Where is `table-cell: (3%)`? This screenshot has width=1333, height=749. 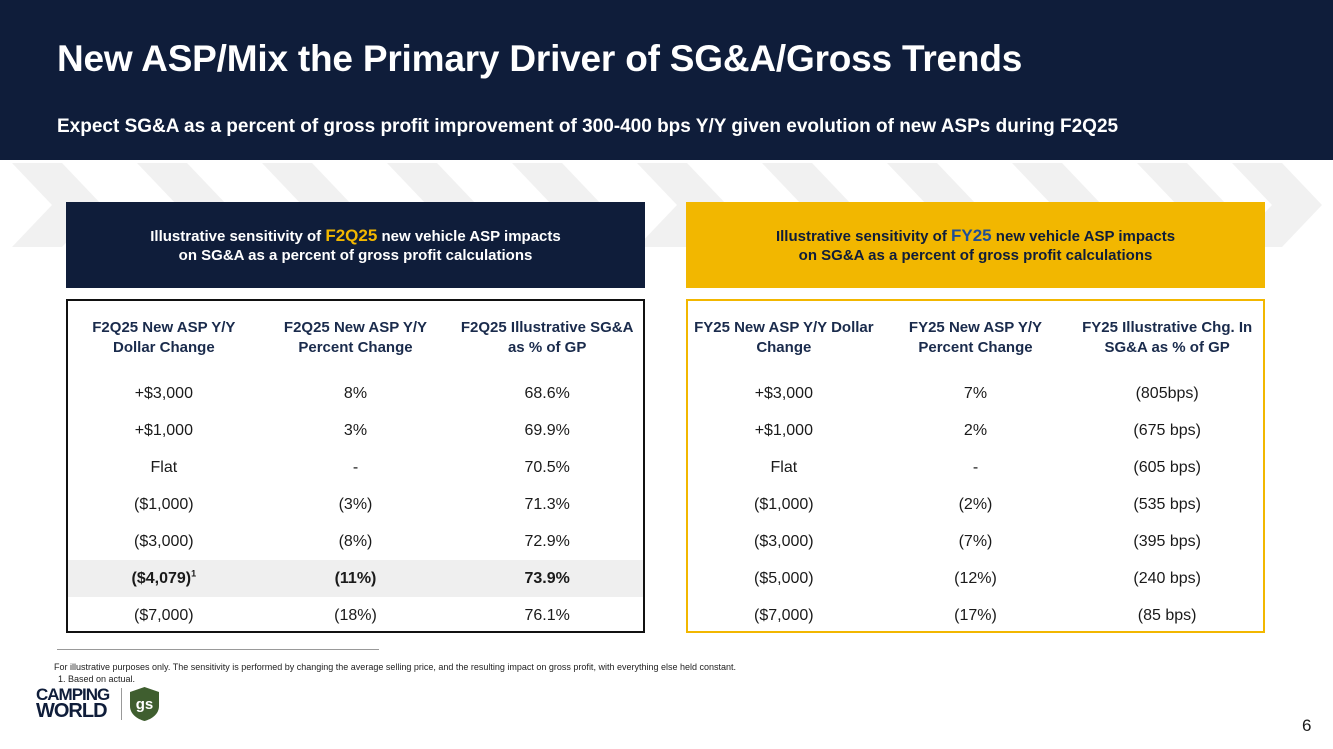 table-cell: (3%) is located at coordinates (355, 504).